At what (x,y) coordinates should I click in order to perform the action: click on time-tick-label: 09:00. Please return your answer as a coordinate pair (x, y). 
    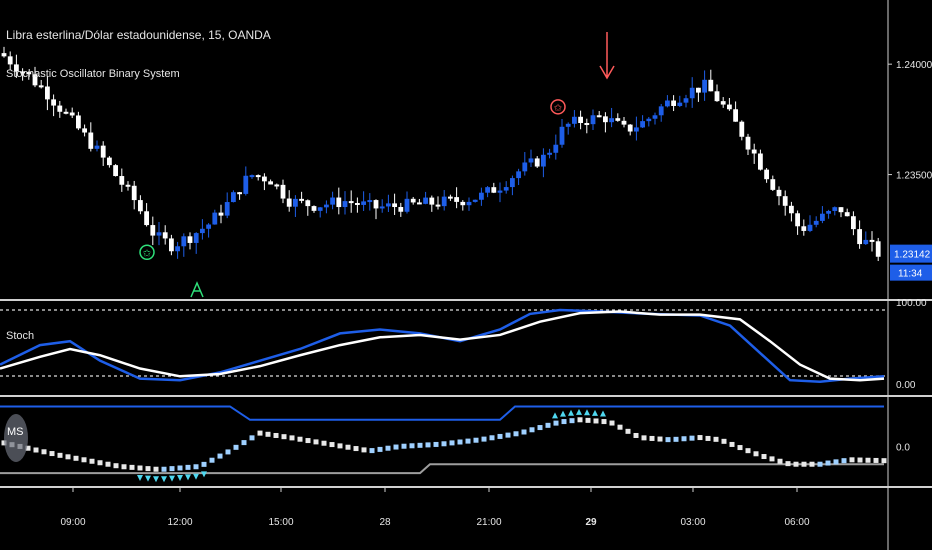
    Looking at the image, I should click on (72, 522).